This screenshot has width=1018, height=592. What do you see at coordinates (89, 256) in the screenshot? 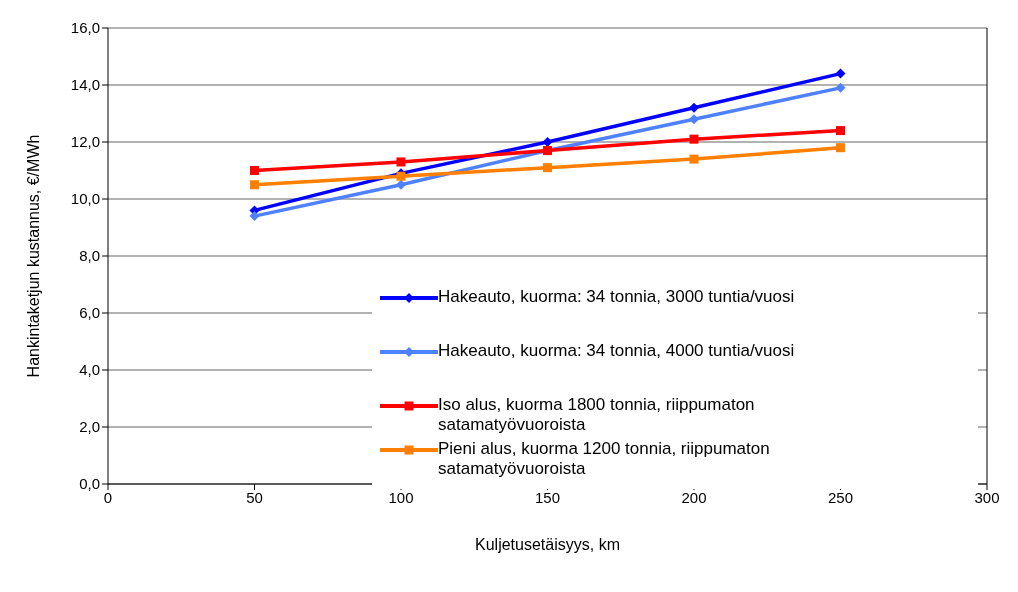
I see `y-tick-label: 8,0` at bounding box center [89, 256].